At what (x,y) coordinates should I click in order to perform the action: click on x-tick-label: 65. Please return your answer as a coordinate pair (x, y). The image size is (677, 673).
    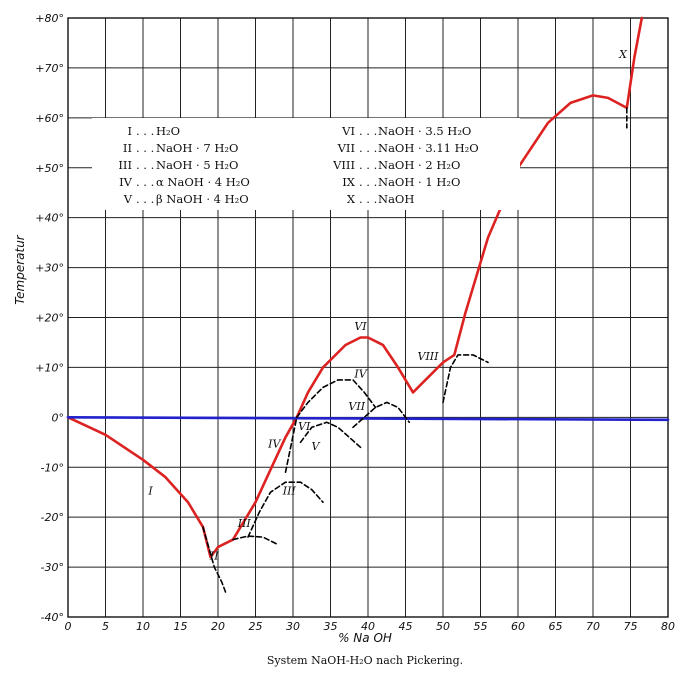
    Looking at the image, I should click on (556, 626).